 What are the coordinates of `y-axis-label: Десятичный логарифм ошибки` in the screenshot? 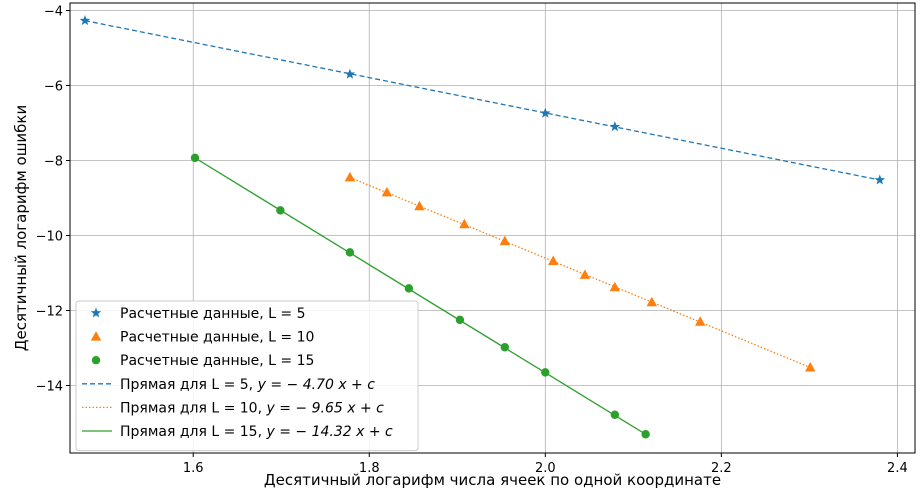 It's located at (21, 228).